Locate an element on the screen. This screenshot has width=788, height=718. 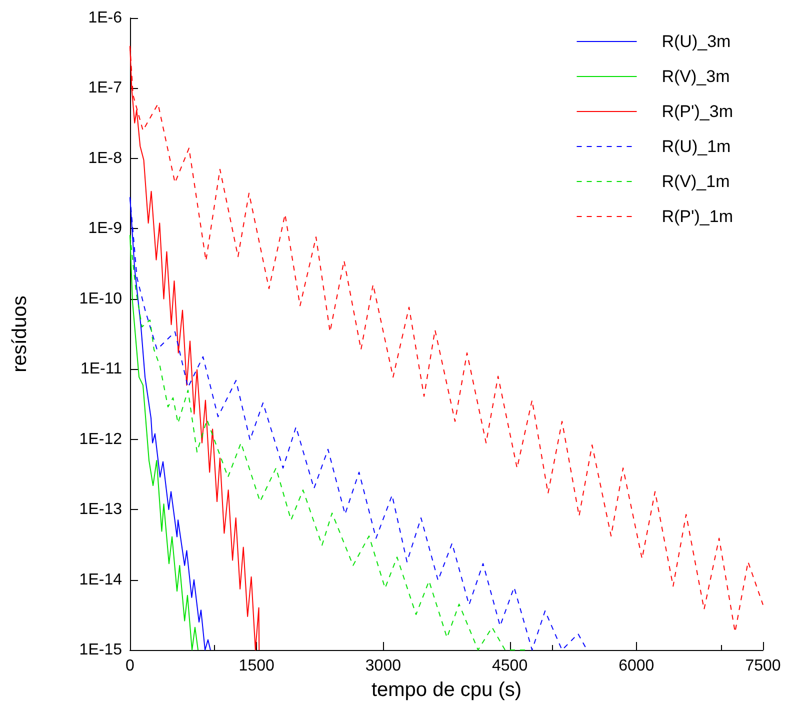
y-tick-label: 1E-7 is located at coordinates (105, 88).